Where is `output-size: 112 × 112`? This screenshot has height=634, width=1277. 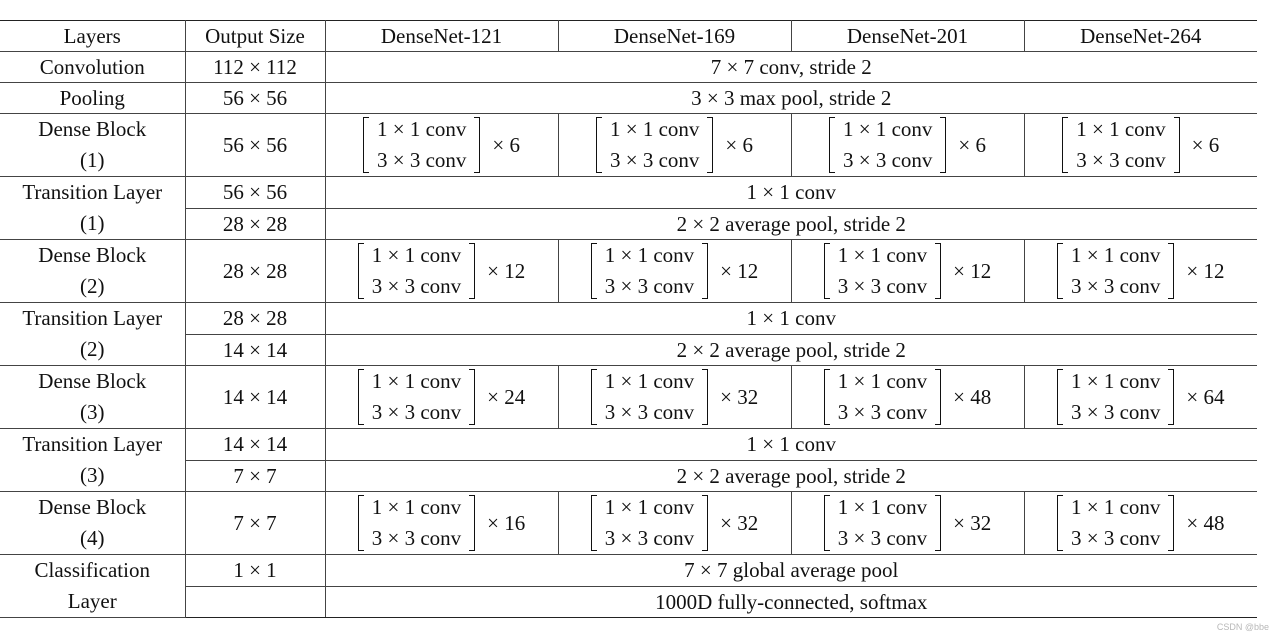 output-size: 112 × 112 is located at coordinates (255, 67).